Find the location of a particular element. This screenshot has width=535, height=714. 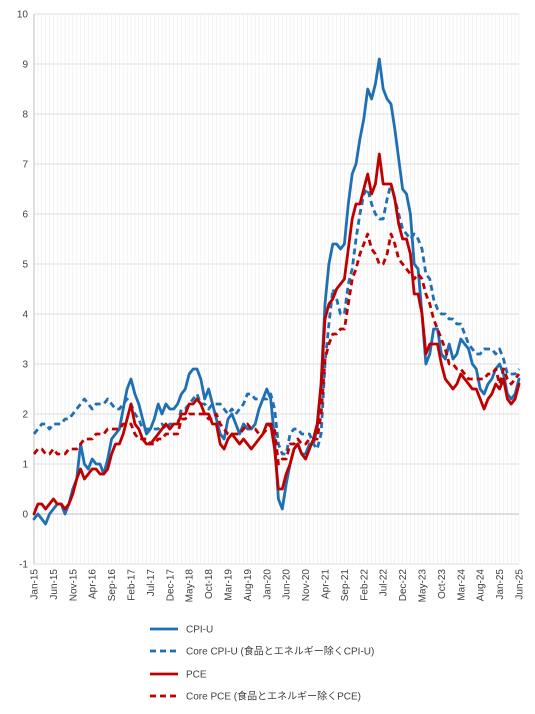

x-tick-label: Mar-24 is located at coordinates (461, 585).